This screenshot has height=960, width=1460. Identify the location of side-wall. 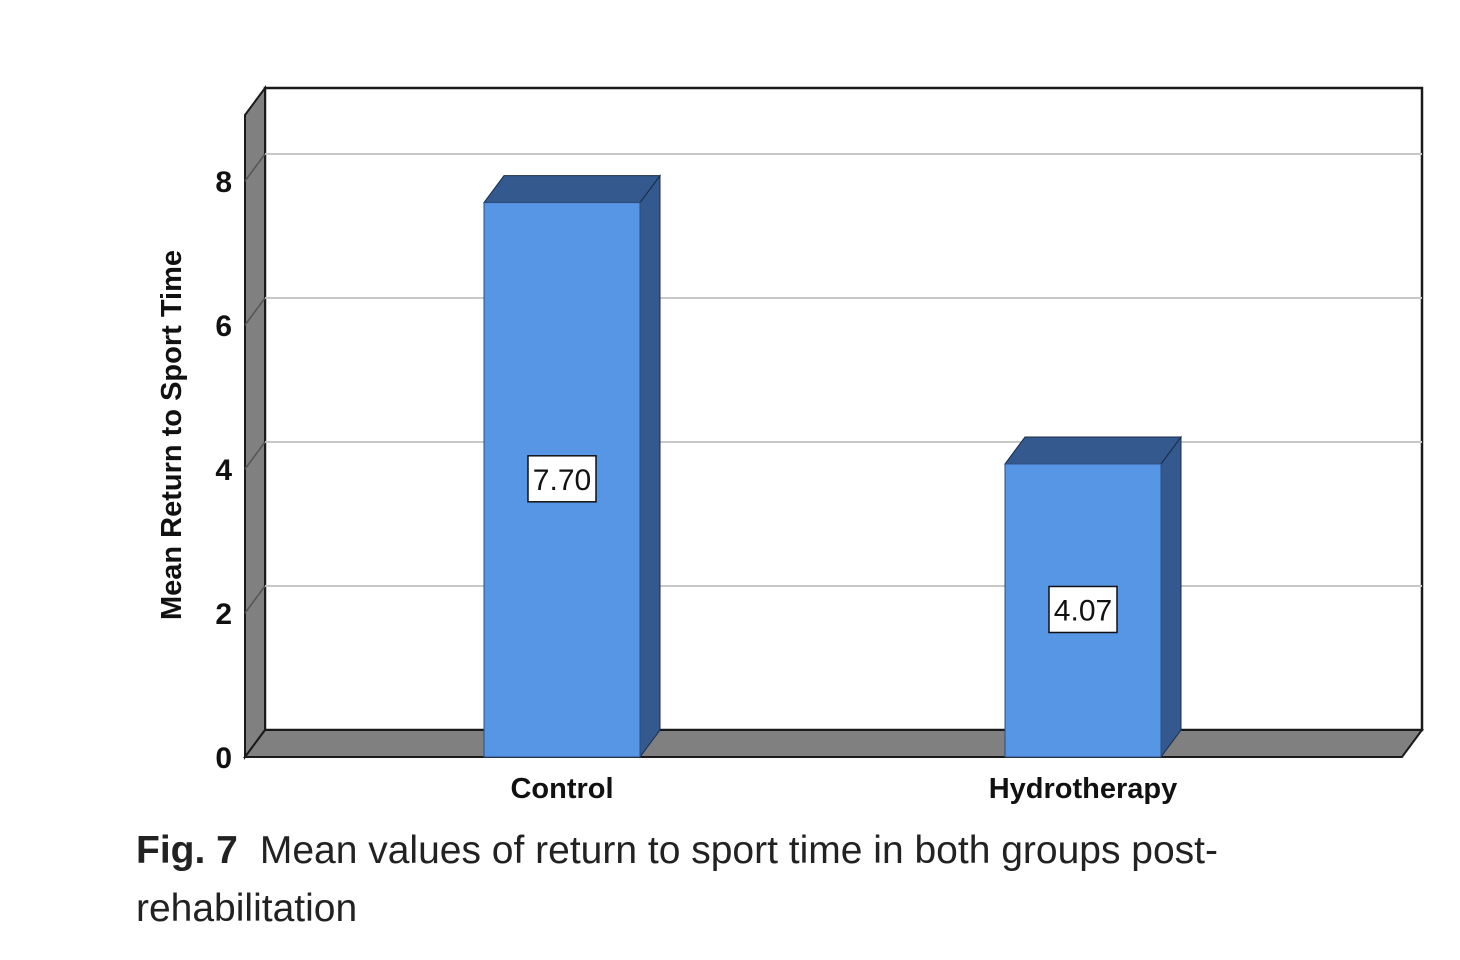
(255, 422).